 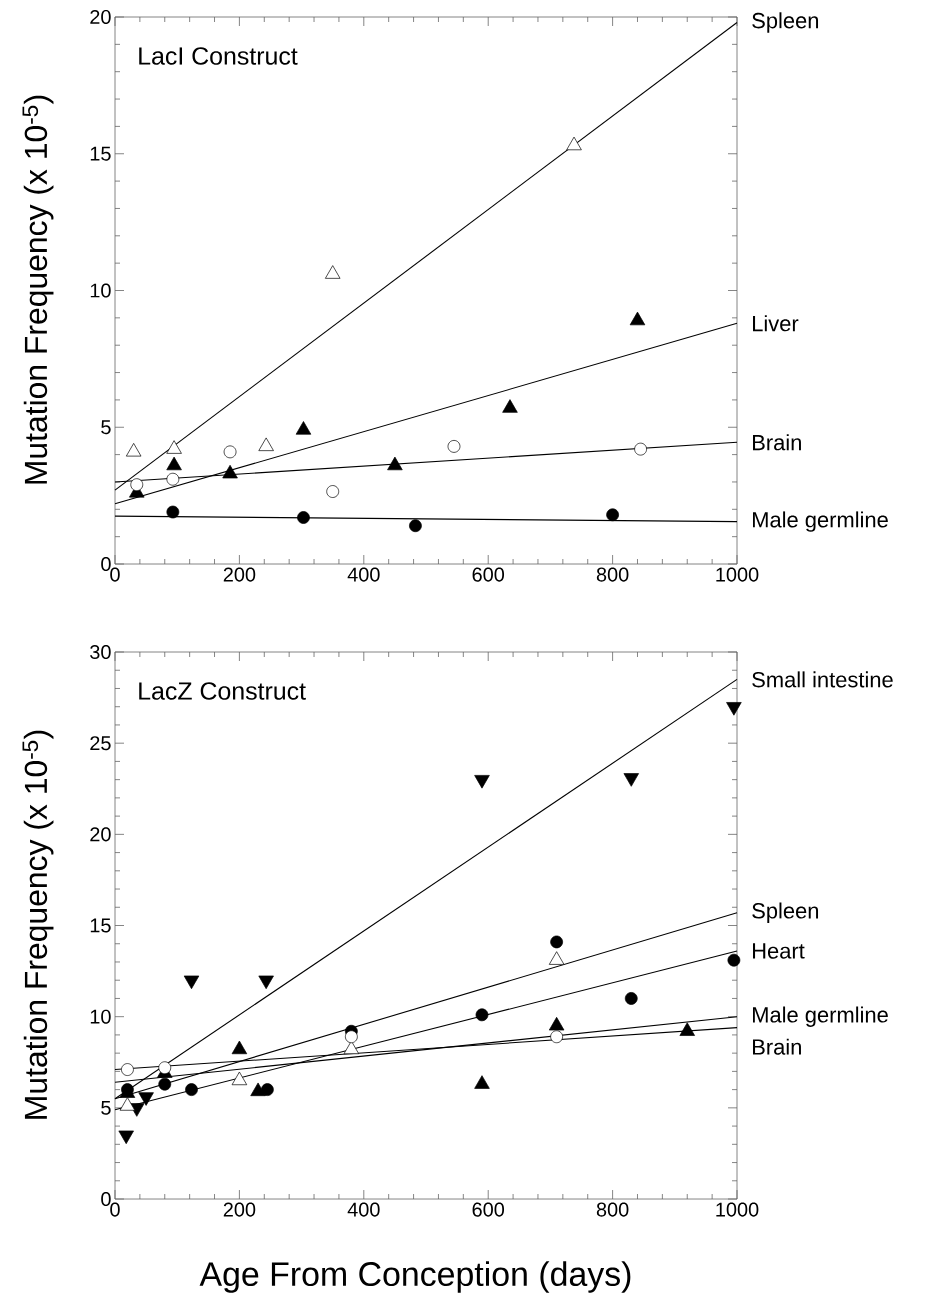 What do you see at coordinates (100, 743) in the screenshot?
I see `y-tick-label: 25` at bounding box center [100, 743].